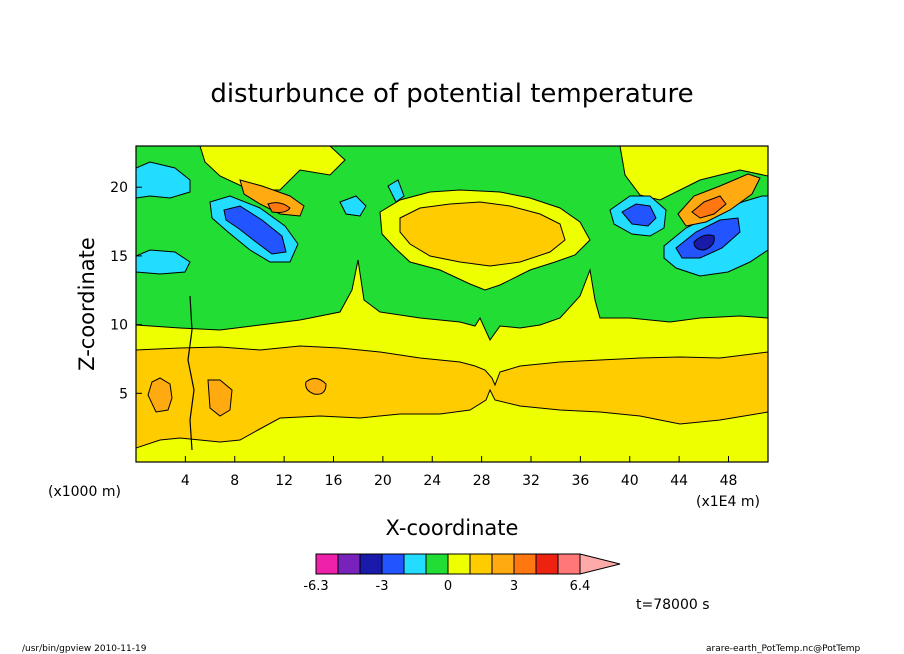 The height and width of the screenshot is (654, 904). I want to click on x-tick-label: 8, so click(234, 481).